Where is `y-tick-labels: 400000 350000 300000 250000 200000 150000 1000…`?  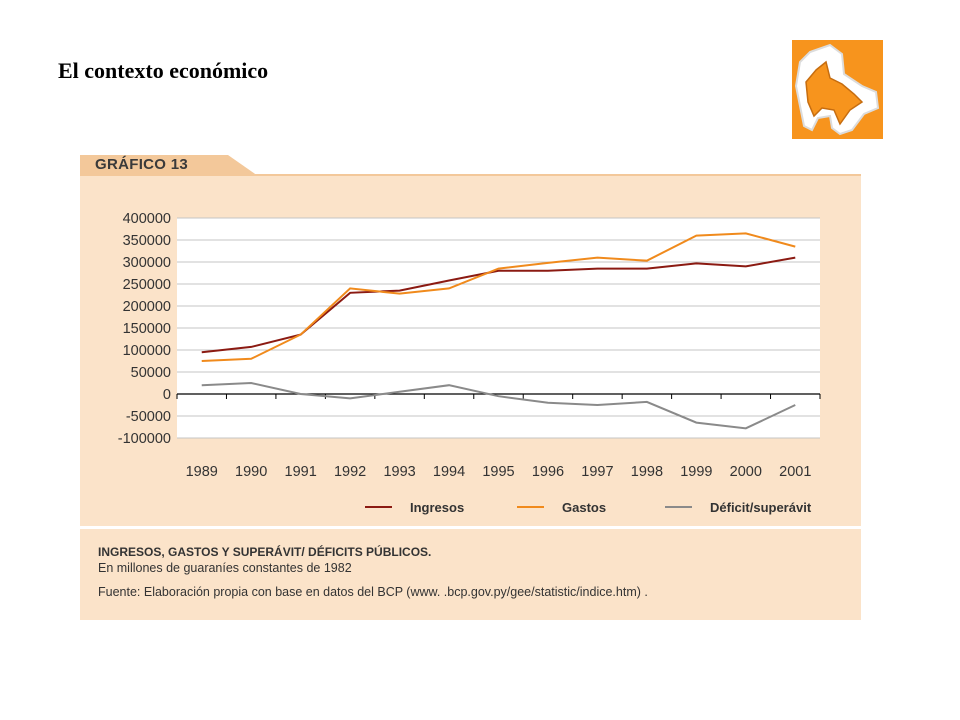
y-tick-labels: 400000 350000 300000 250000 200000 150000 1000… is located at coordinates (144, 329).